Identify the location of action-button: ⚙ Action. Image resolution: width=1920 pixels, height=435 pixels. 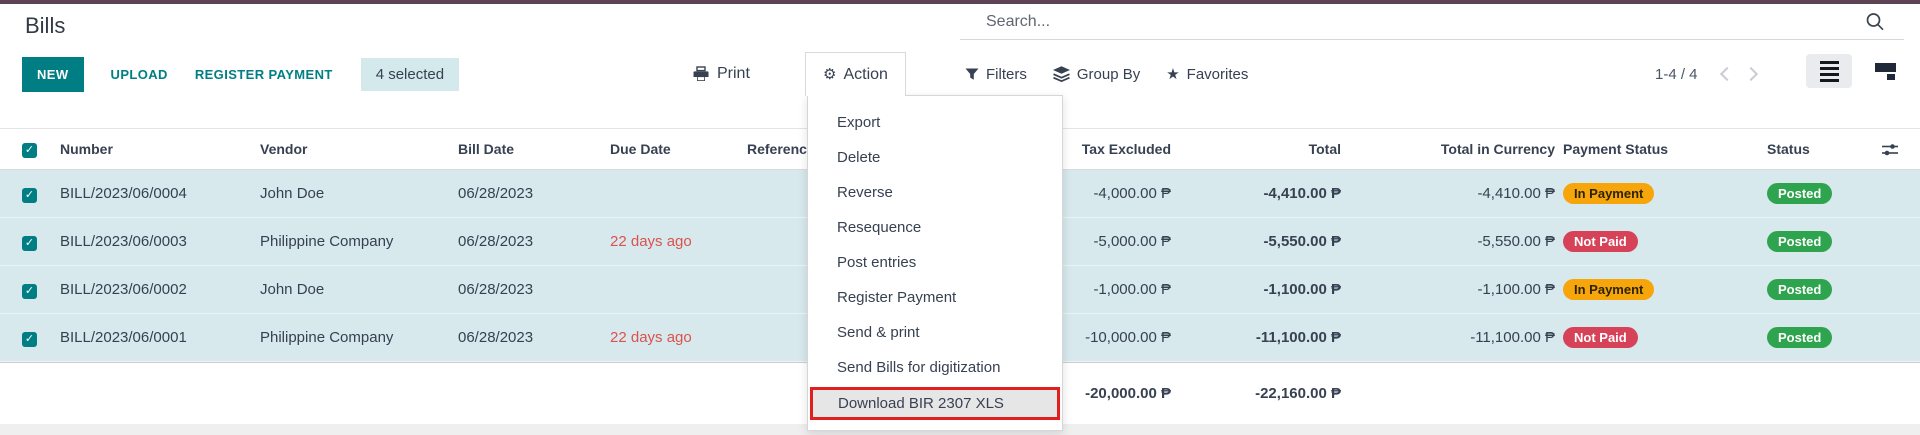
(855, 74).